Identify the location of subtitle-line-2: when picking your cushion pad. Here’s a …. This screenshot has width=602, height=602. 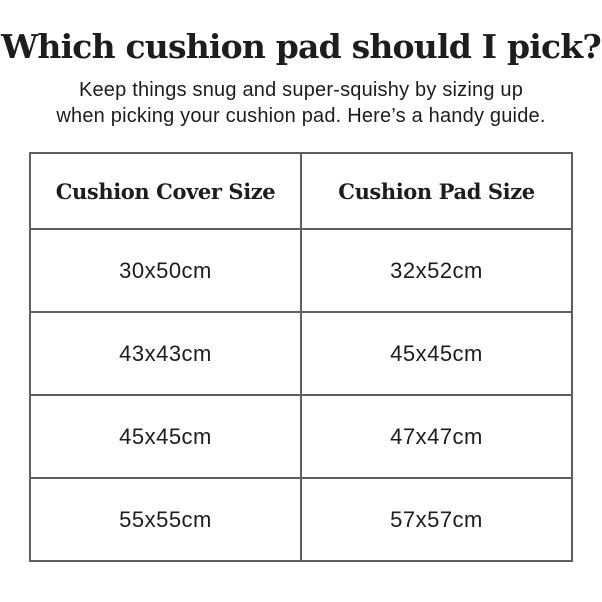
(301, 116).